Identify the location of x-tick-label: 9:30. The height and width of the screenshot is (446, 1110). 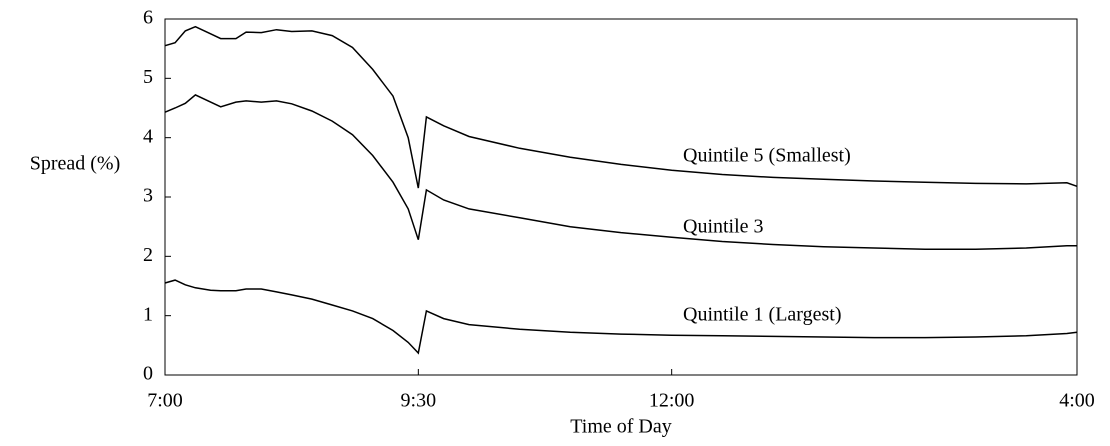
(419, 401).